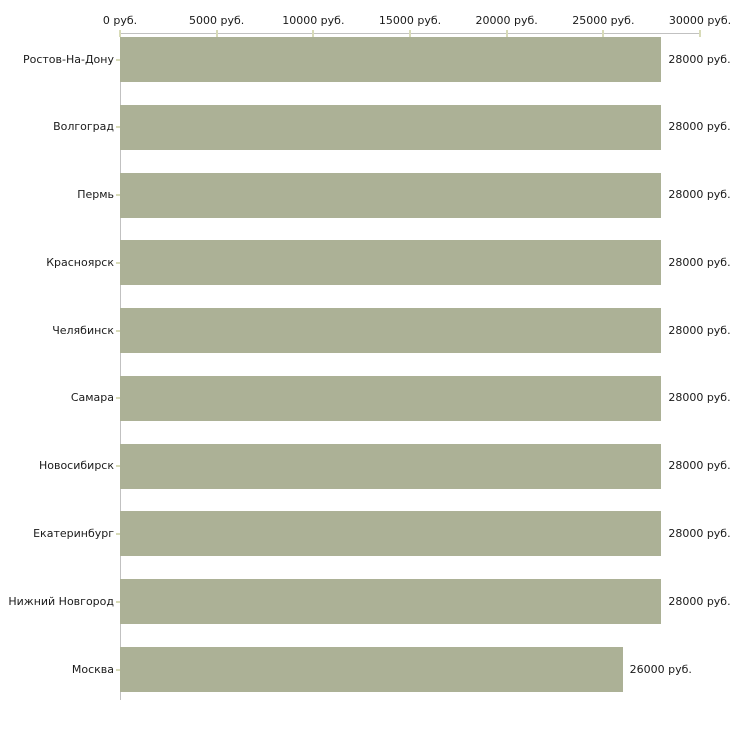 This screenshot has width=730, height=730. Describe the element at coordinates (92, 398) in the screenshot. I see `category-label: Самара` at that location.